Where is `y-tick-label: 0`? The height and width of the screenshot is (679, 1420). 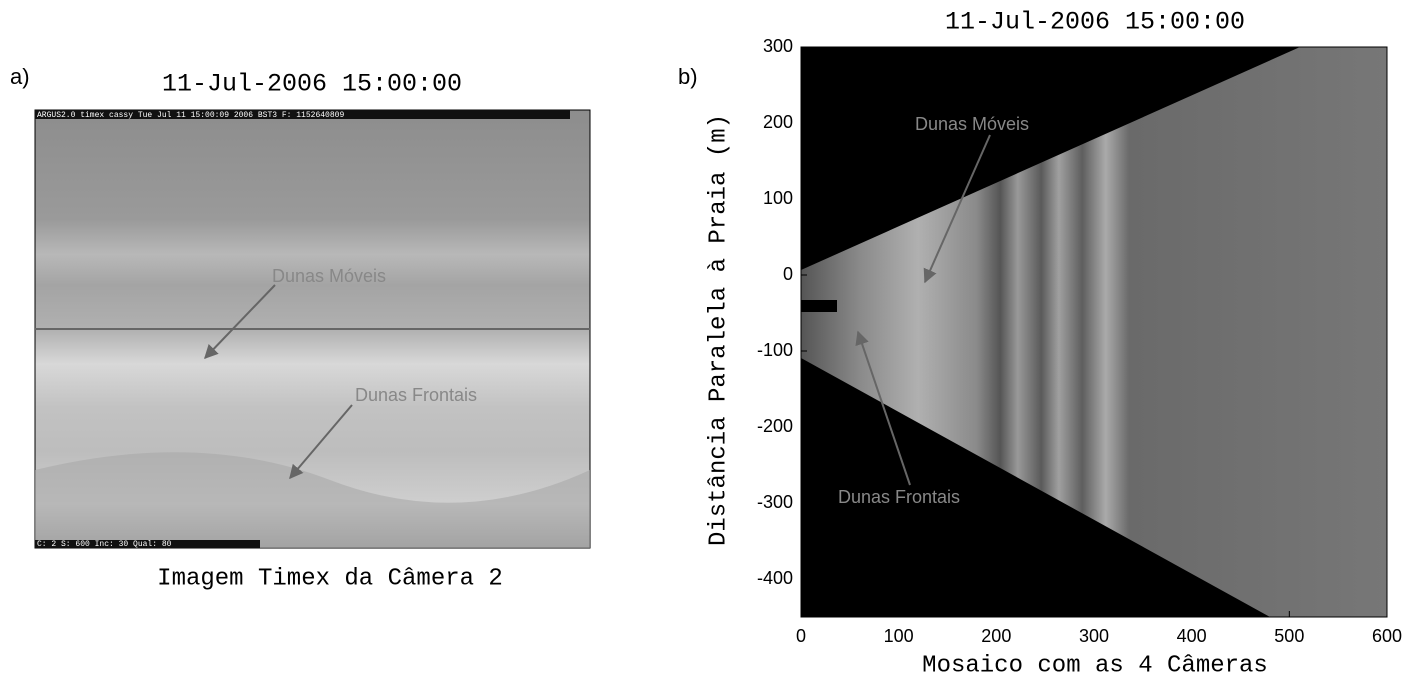
y-tick-label: 0 is located at coordinates (788, 274).